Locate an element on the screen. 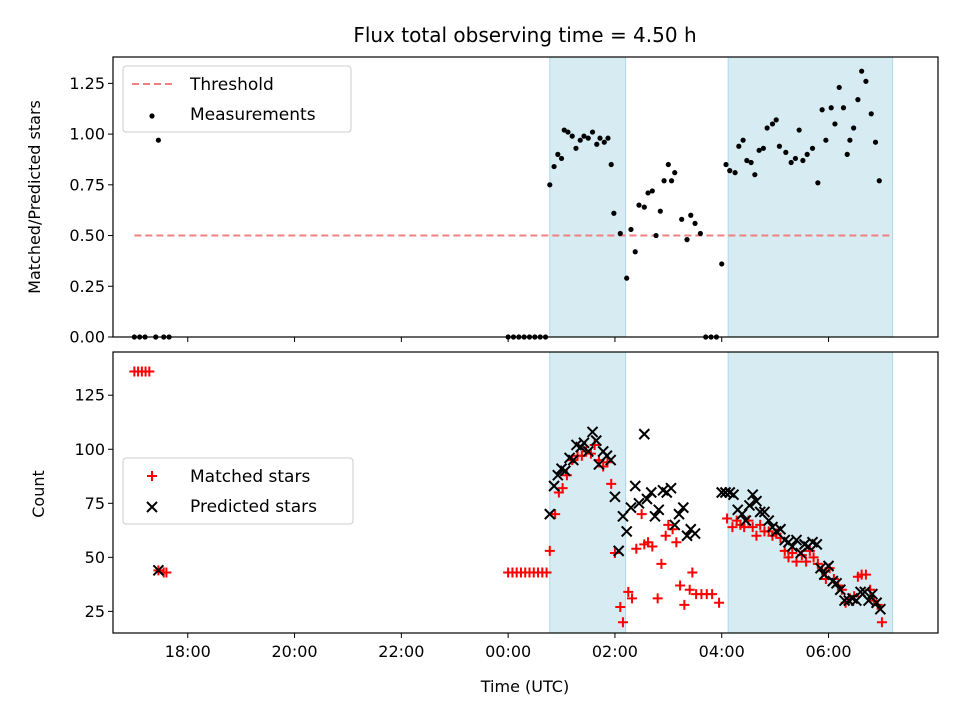 The height and width of the screenshot is (720, 960). bottom-y-tick-label: 125 is located at coordinates (89, 395).